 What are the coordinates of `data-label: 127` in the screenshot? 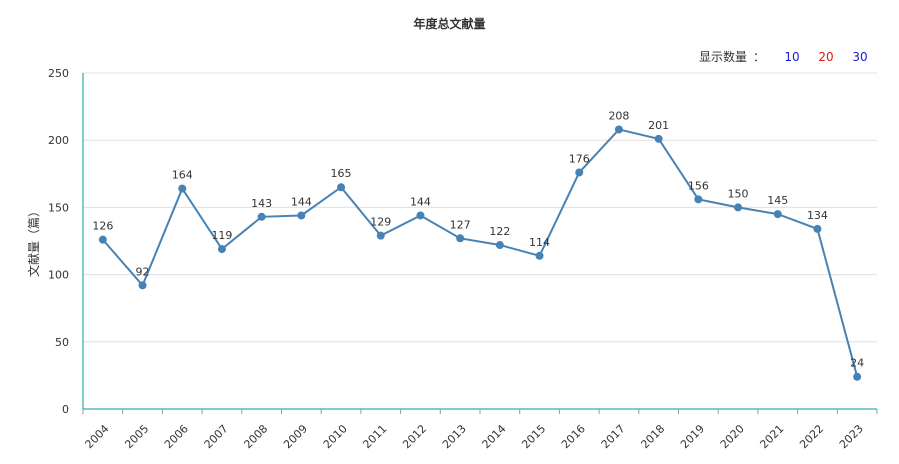 It's located at (460, 224).